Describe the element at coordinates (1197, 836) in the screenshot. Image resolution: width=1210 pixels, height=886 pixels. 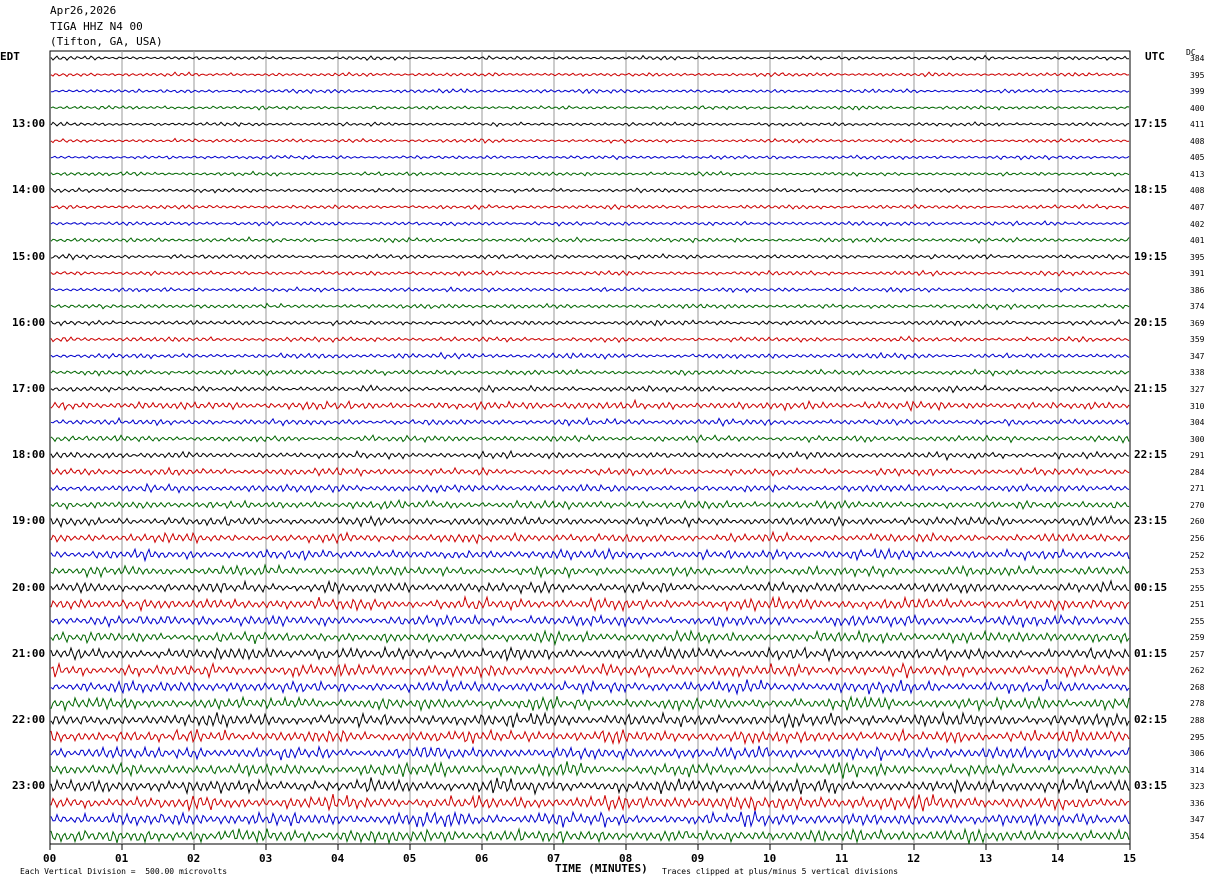
I see `dc-offset-label: 354` at that location.